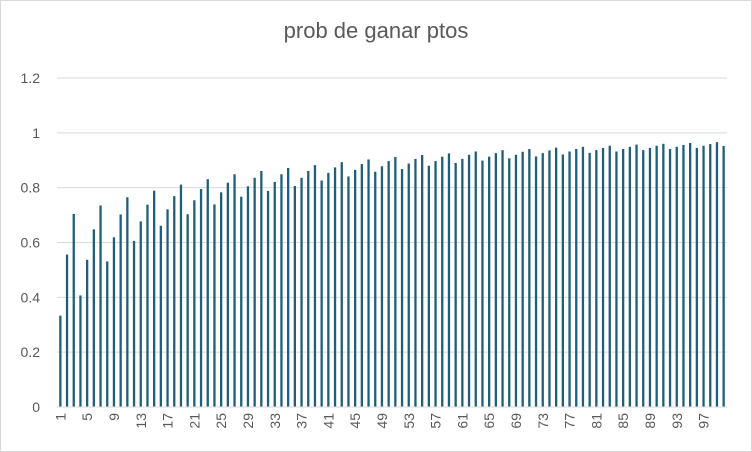  I want to click on x-tick-label: 45, so click(355, 421).